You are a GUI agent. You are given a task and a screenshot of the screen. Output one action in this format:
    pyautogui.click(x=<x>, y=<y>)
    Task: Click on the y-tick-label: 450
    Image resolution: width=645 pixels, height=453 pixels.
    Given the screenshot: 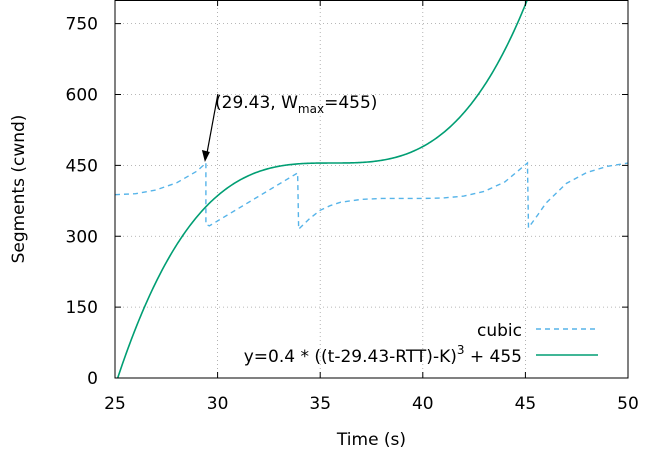 What is the action you would take?
    pyautogui.click(x=82, y=166)
    